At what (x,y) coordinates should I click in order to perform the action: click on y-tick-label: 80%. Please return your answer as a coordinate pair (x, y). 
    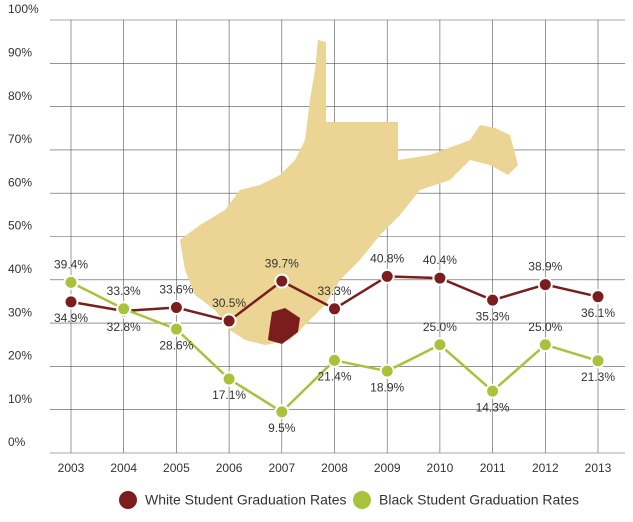
    Looking at the image, I should click on (20, 96).